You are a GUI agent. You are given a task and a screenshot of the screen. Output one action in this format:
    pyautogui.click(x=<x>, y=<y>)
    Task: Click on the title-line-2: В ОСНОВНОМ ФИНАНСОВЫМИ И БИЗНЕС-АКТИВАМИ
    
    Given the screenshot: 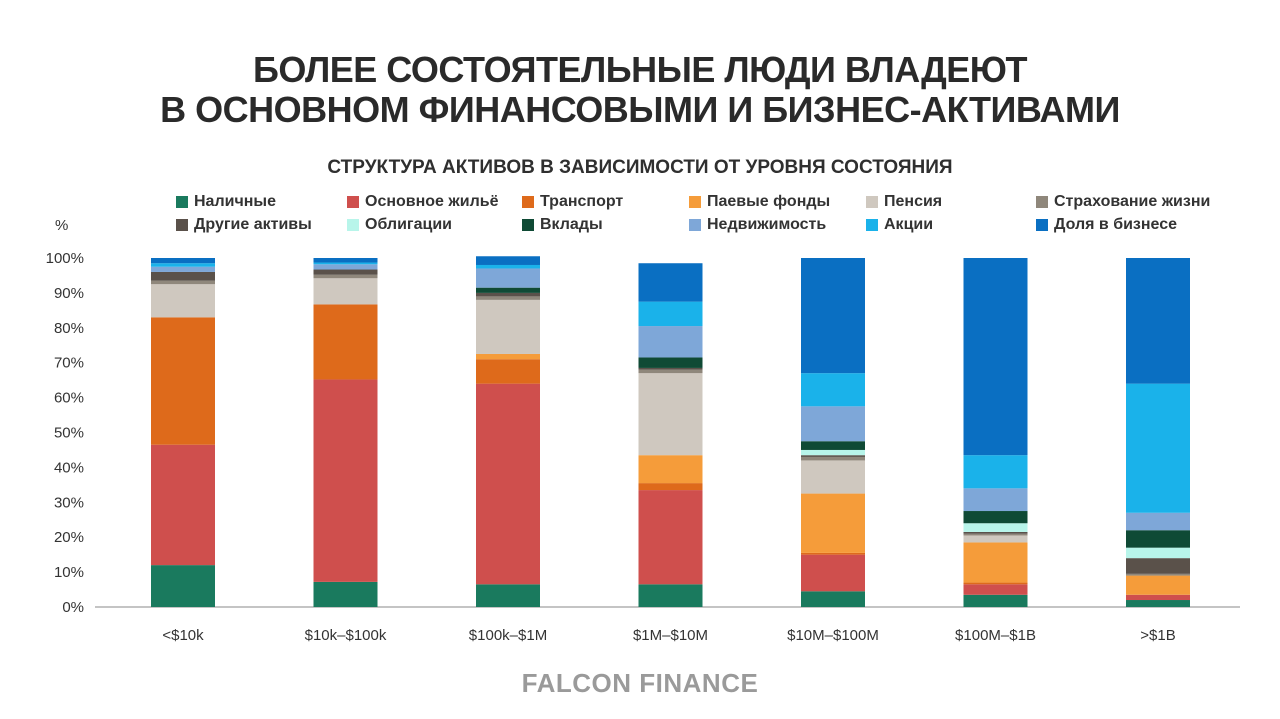 What is the action you would take?
    pyautogui.click(x=640, y=109)
    